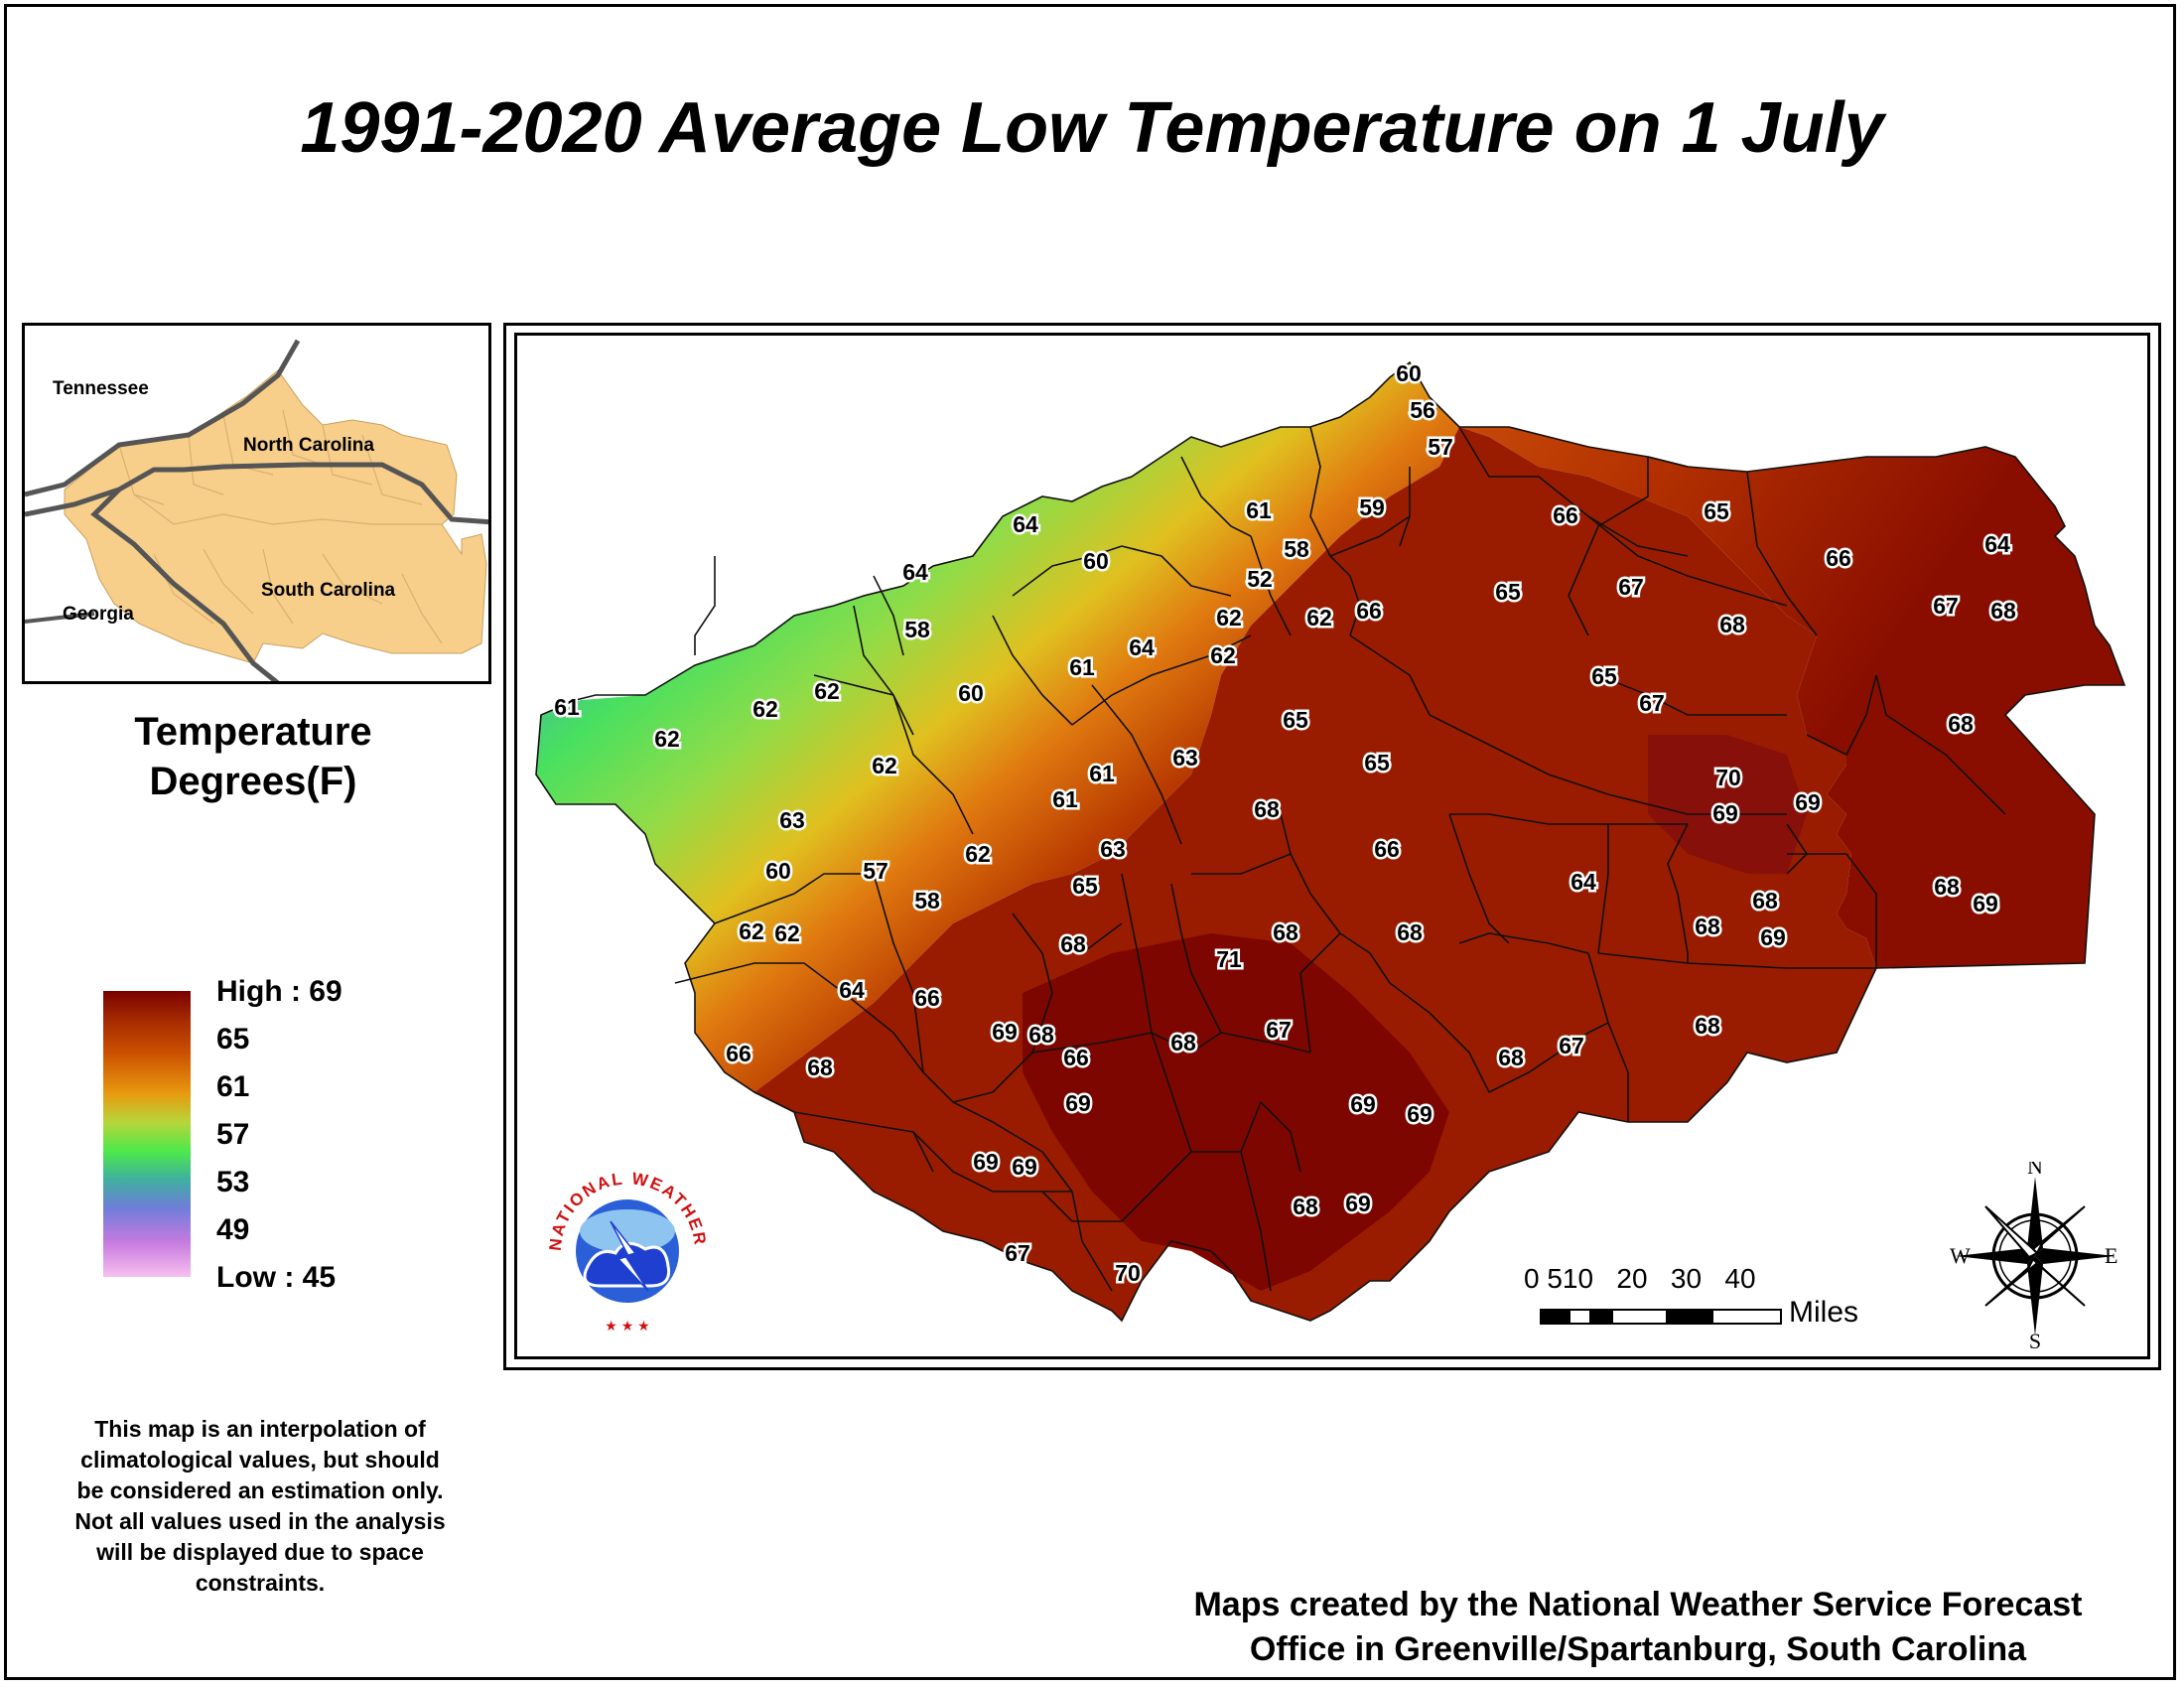  What do you see at coordinates (1440, 447) in the screenshot?
I see `value-label: 57` at bounding box center [1440, 447].